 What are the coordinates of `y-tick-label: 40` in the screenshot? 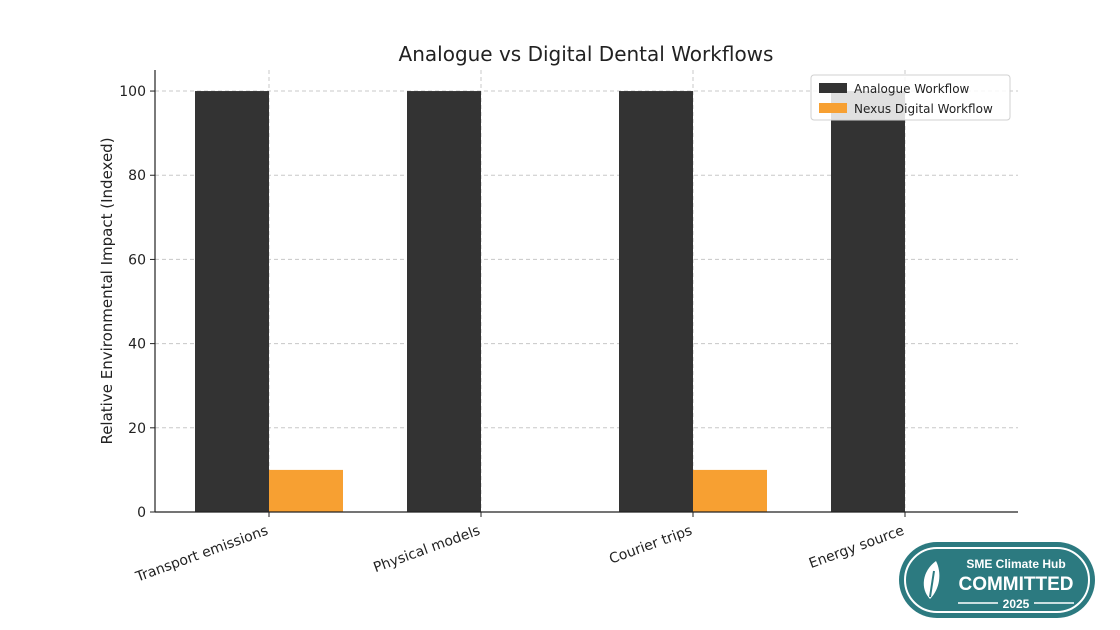 It's located at (137, 345).